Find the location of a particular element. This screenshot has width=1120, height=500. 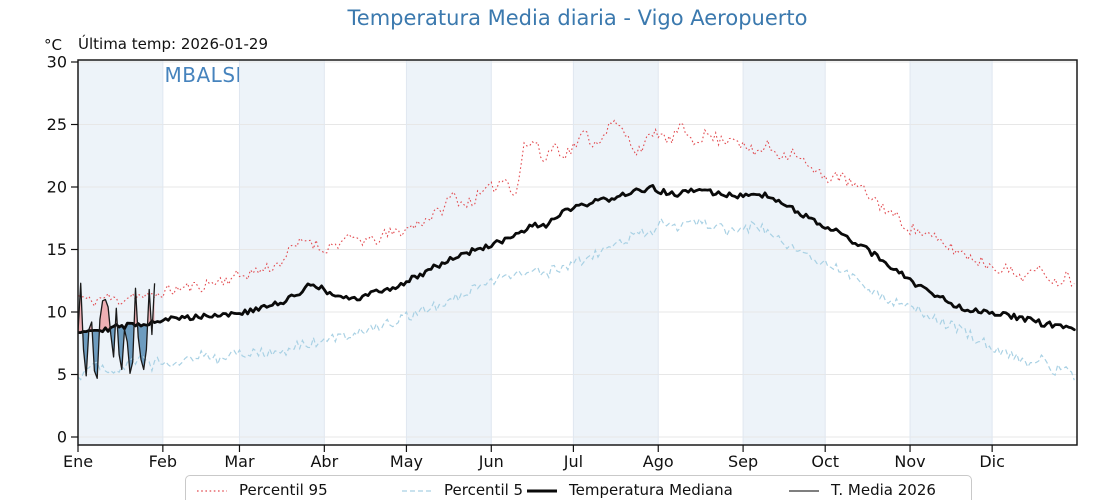

legend-label-2: Percentil 5 is located at coordinates (484, 490).